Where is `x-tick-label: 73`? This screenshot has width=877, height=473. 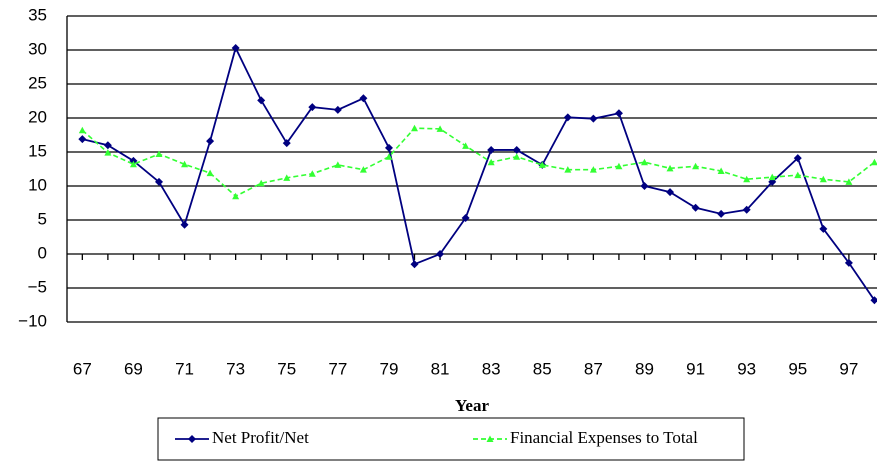 x-tick-label: 73 is located at coordinates (235, 368).